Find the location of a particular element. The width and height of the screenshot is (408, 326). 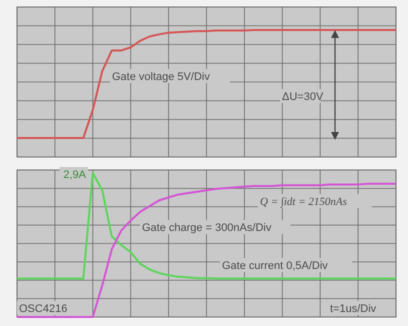

annotation: Q = ∫idt = 2150nAs is located at coordinates (303, 202).